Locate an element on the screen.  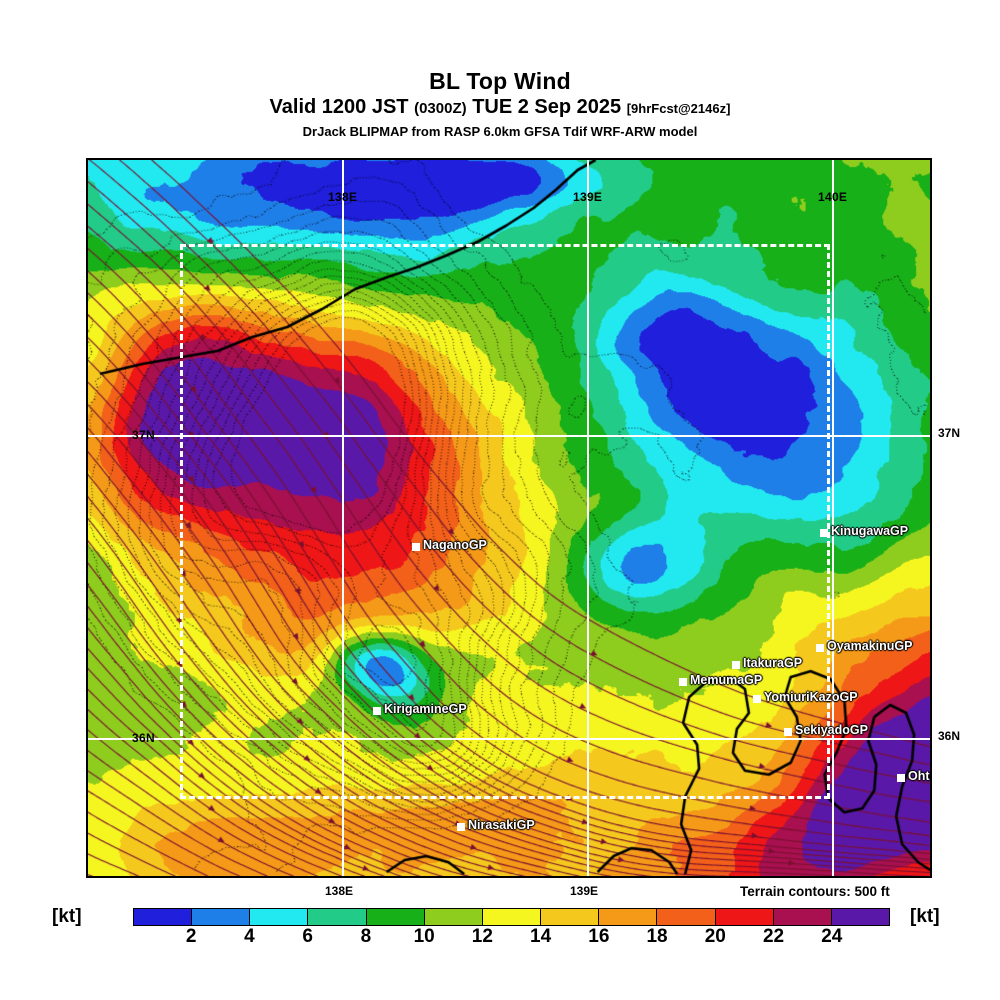
station-marker-ItakuraGP: ItakuraGP is located at coordinates (767, 663).